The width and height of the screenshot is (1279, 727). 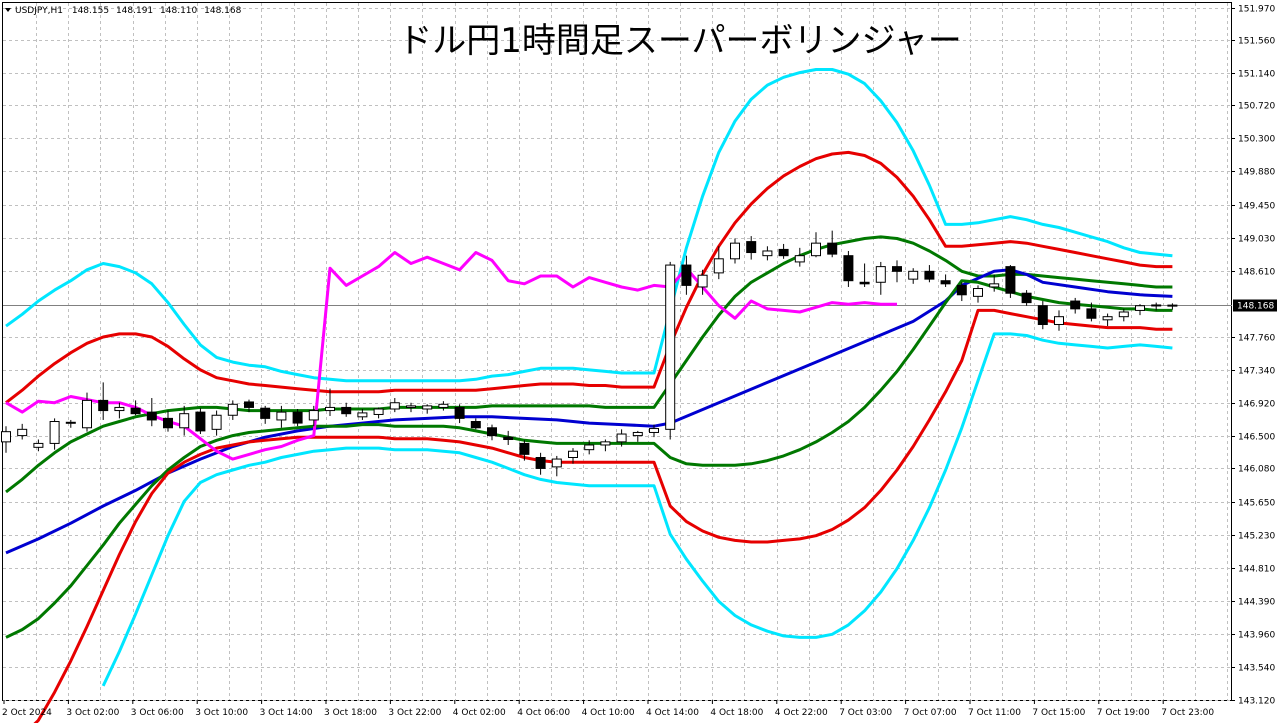 I want to click on symbol-name: USDJPY,H1, so click(x=39, y=11).